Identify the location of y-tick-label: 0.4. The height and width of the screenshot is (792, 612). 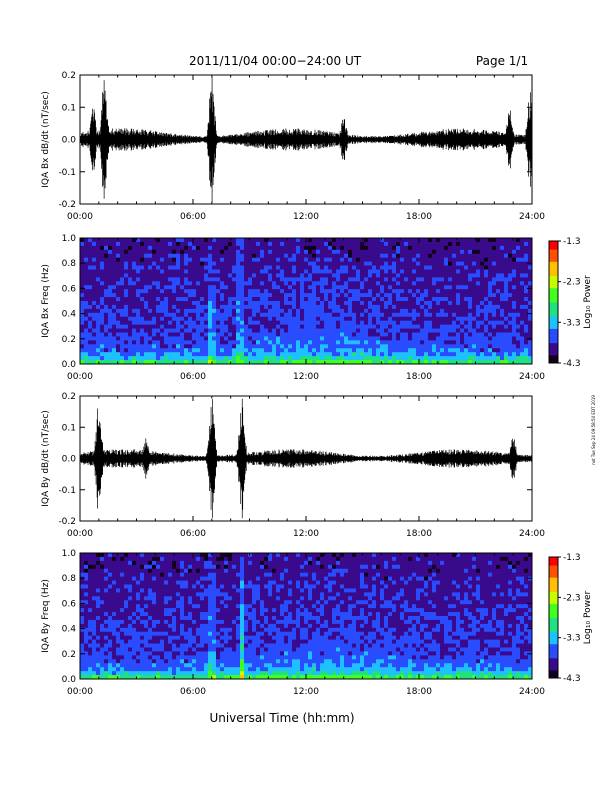
(69, 315).